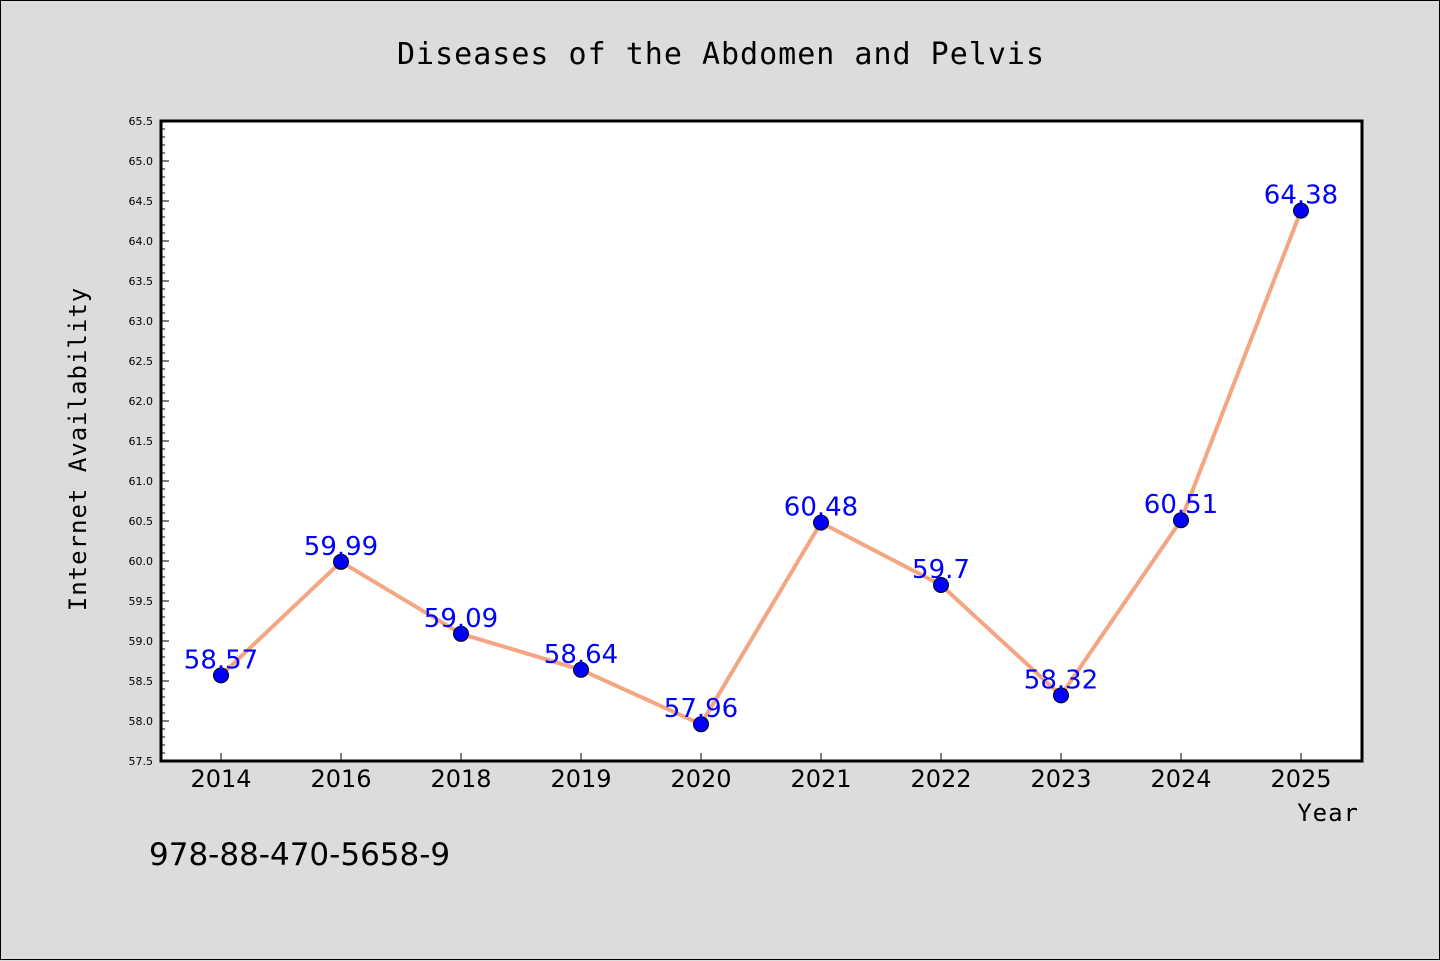  I want to click on x-tick-label: 2025, so click(1300, 779).